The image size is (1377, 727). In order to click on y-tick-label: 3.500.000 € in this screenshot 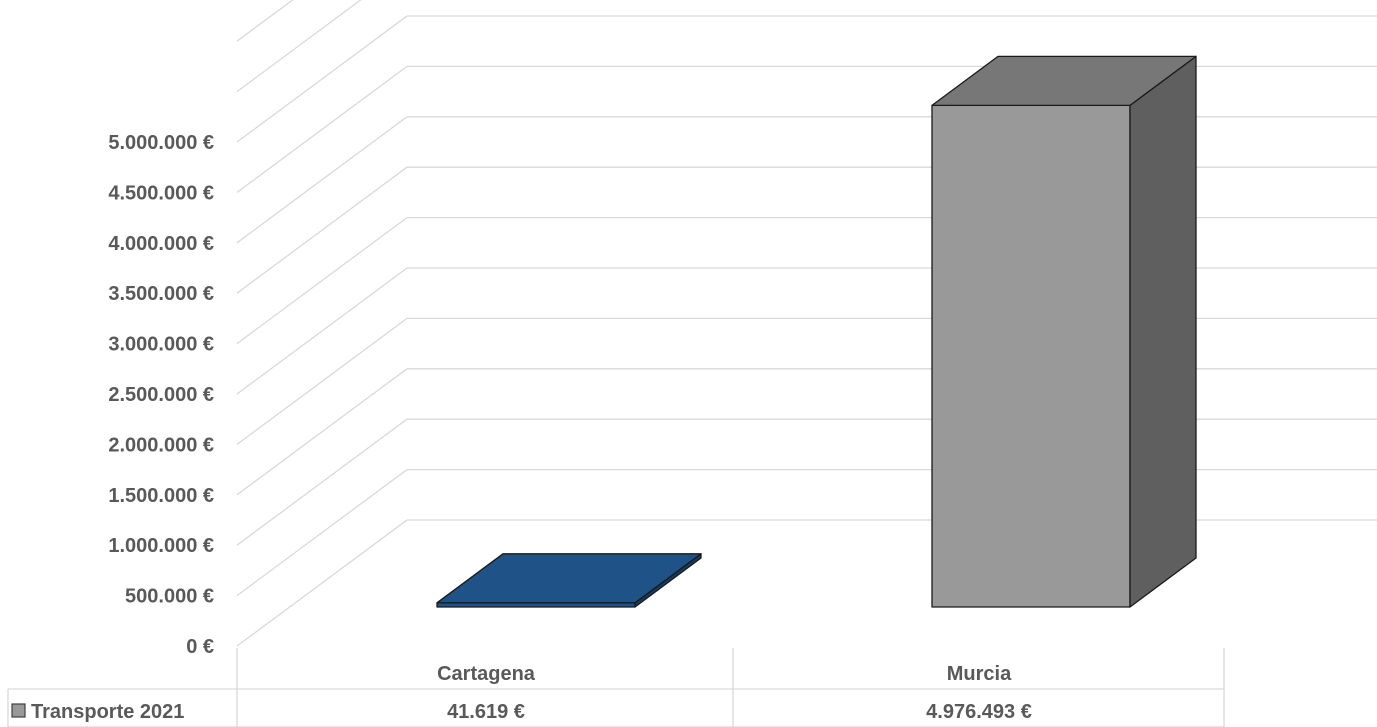, I will do `click(161, 294)`.